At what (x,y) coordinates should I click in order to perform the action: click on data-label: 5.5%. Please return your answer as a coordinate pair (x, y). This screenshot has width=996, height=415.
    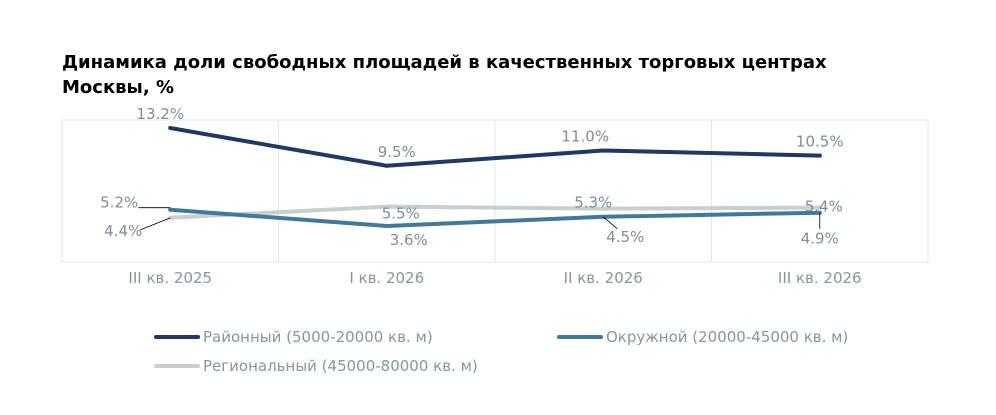
    Looking at the image, I should click on (401, 214).